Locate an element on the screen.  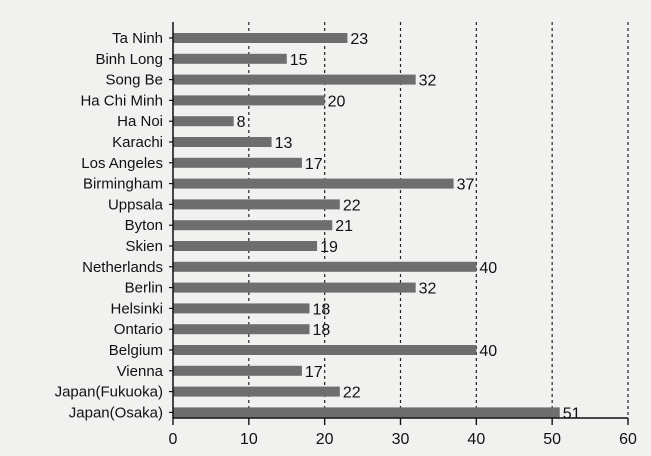
x-tick-label: 50 is located at coordinates (552, 439).